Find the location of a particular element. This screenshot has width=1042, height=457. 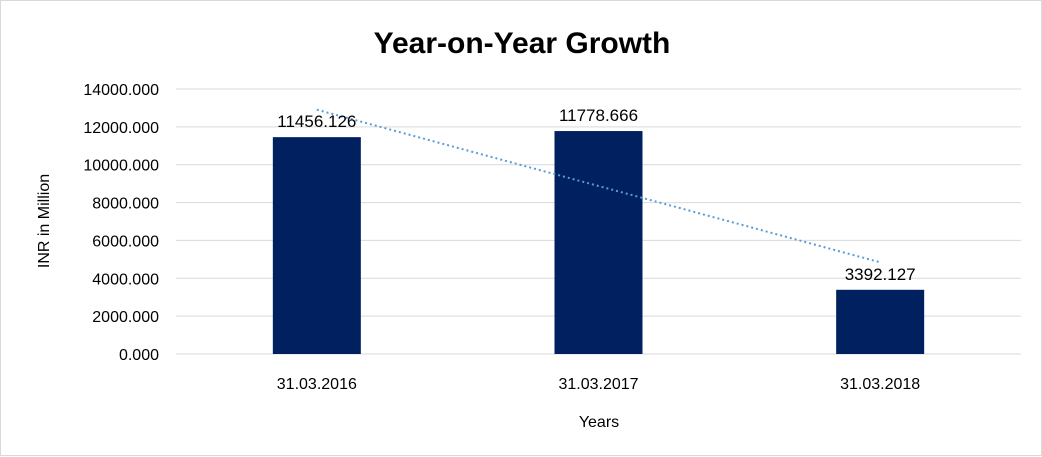

data-label: 11456.126 is located at coordinates (316, 121).